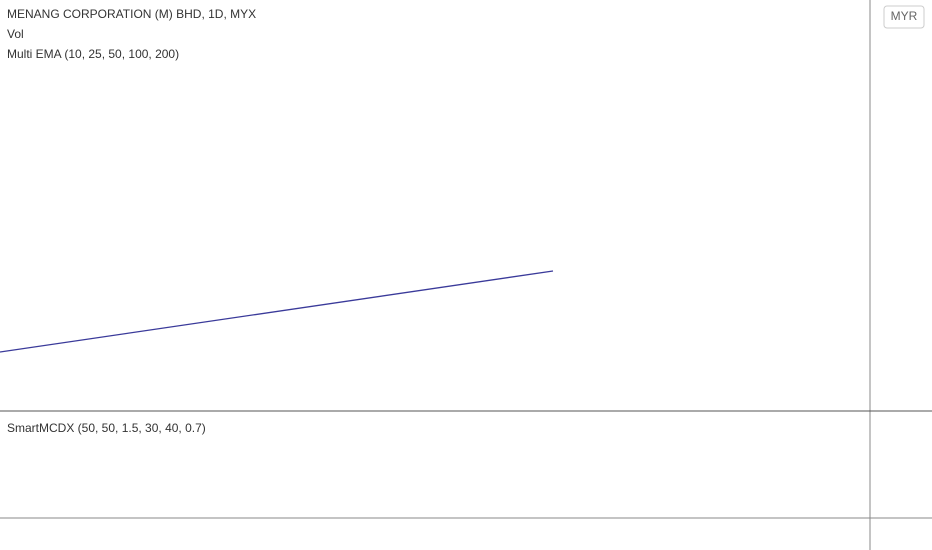 The image size is (932, 550). What do you see at coordinates (93, 54) in the screenshot?
I see `ema-label: Multi EMA (10, 25, 50, 100, 200)` at bounding box center [93, 54].